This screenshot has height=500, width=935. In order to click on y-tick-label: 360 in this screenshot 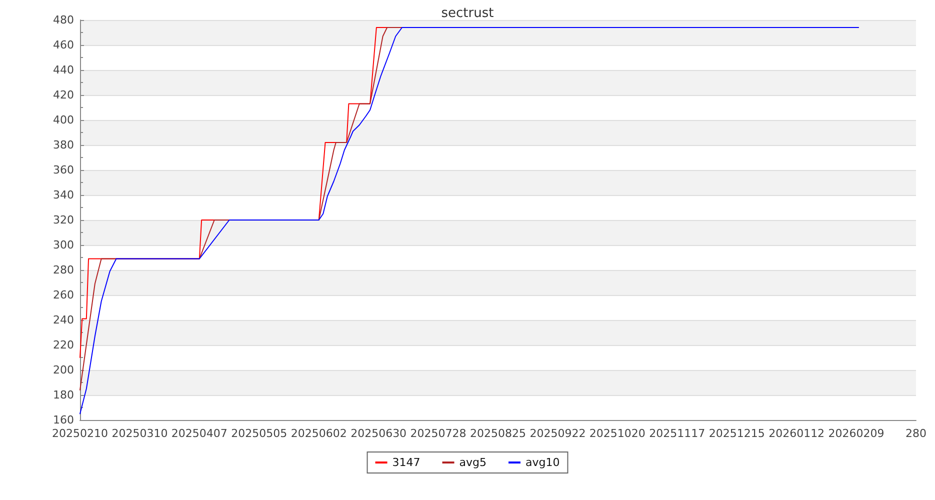, I will do `click(63, 170)`.